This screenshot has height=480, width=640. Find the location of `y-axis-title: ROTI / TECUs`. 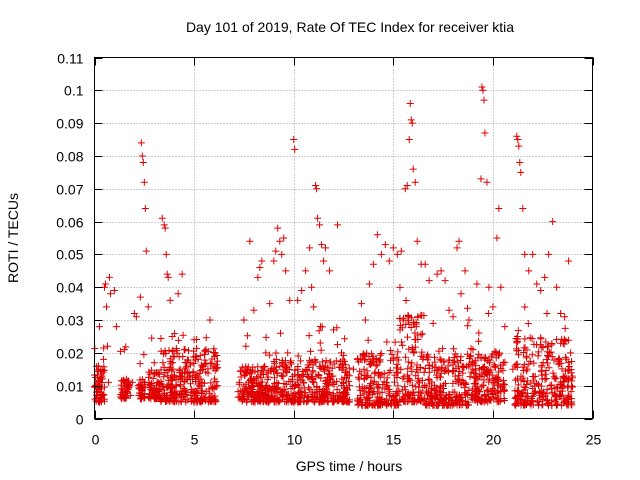

y-axis-title: ROTI / TECUs is located at coordinates (13, 238).